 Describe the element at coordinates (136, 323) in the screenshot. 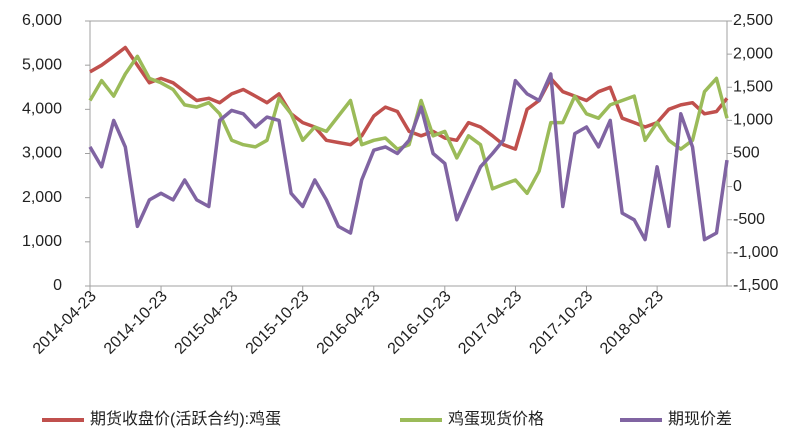

I see `x-tick-label: 2014-10-23` at that location.